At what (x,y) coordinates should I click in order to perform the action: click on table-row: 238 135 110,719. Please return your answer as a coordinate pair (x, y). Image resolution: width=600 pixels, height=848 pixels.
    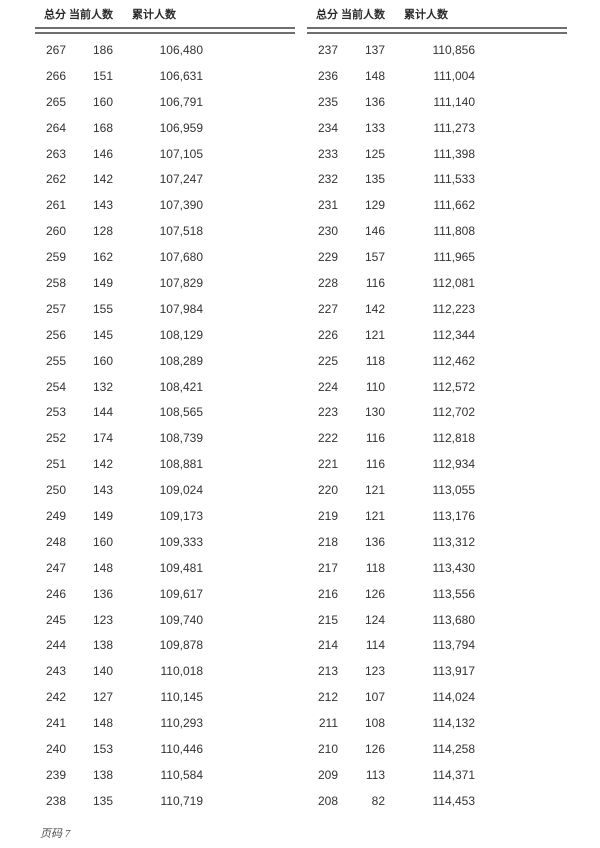
    Looking at the image, I should click on (165, 801).